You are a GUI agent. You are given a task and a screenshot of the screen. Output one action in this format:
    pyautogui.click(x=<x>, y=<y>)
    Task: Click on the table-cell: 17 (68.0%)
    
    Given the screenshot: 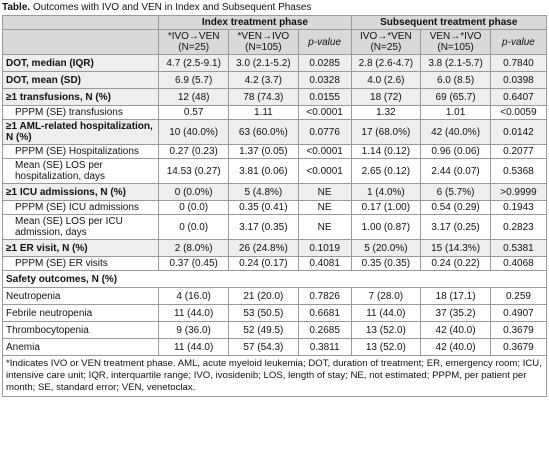 What is the action you would take?
    pyautogui.click(x=386, y=132)
    